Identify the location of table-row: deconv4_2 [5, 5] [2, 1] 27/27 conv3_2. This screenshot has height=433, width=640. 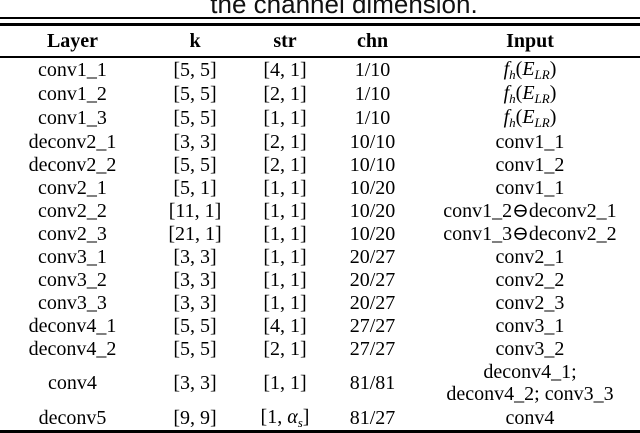
(320, 348).